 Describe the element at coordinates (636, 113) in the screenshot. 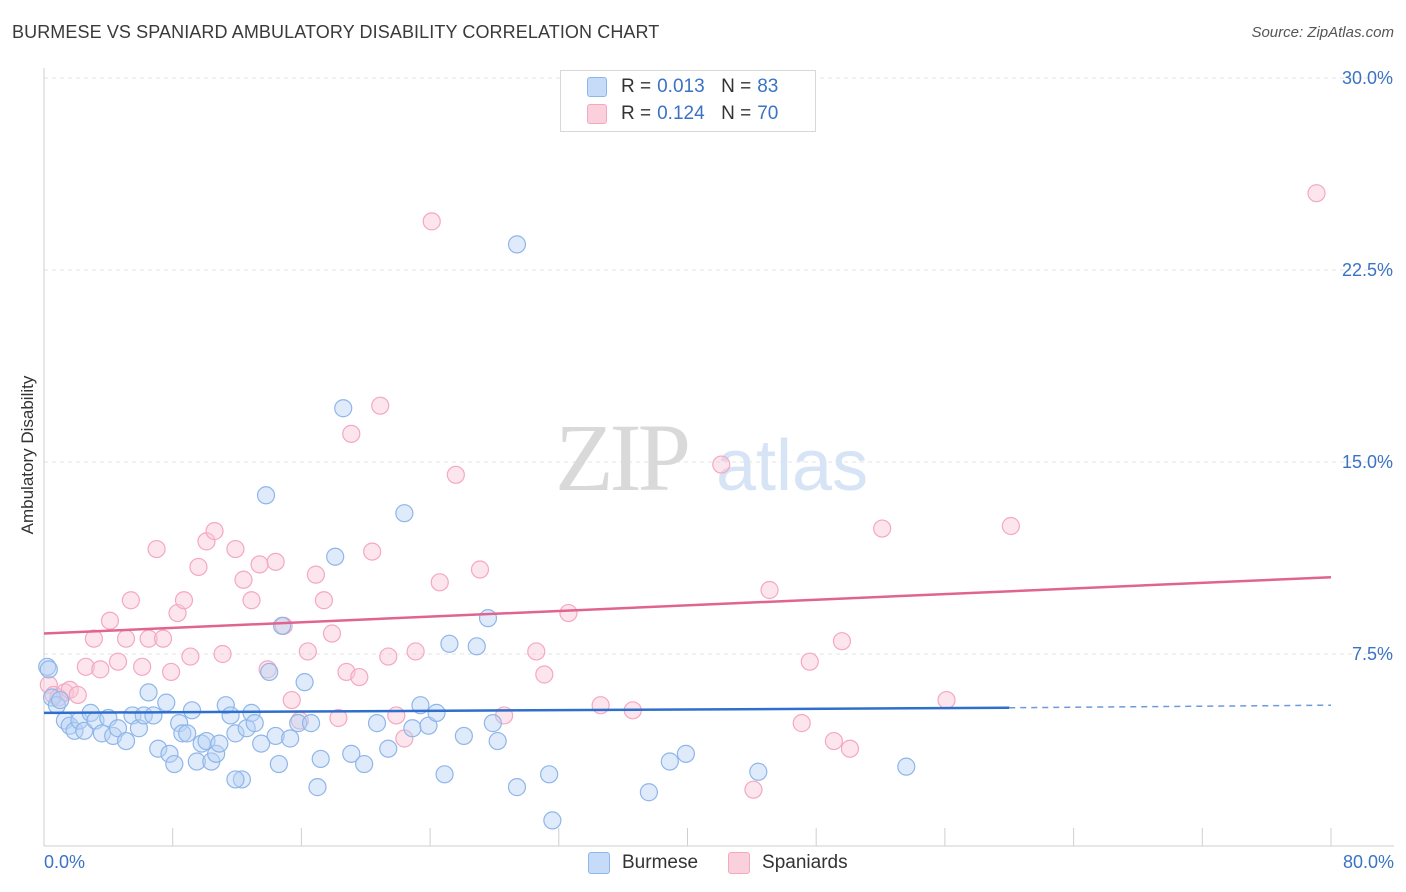

I see `legend-r-label: R =` at that location.